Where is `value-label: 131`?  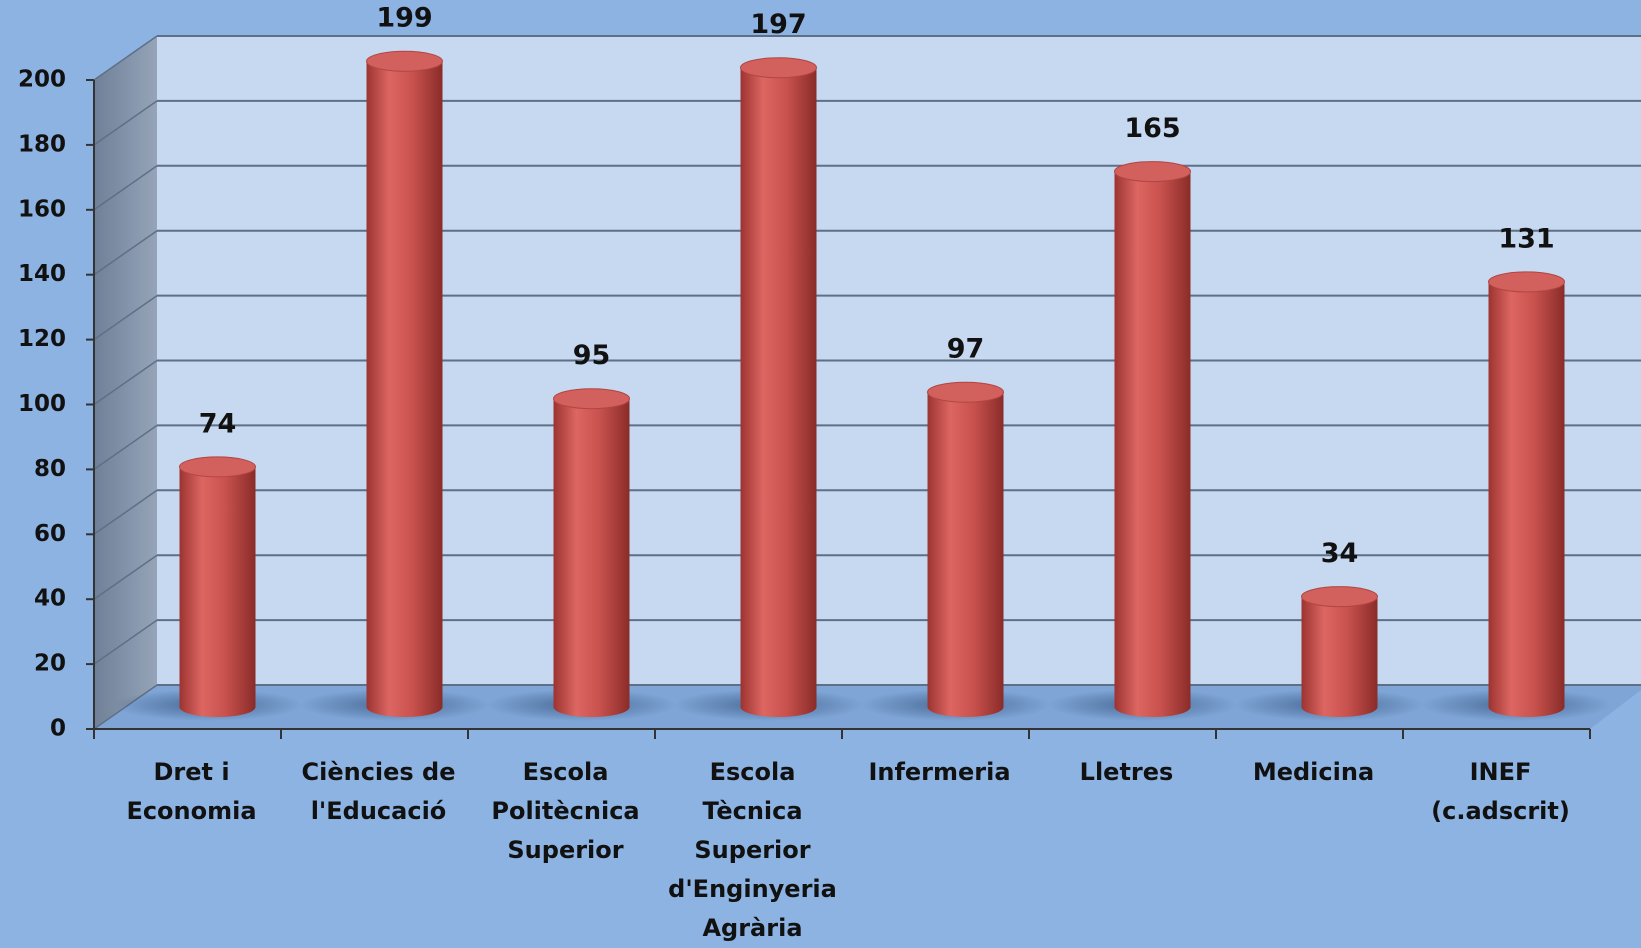 value-label: 131 is located at coordinates (1526, 238).